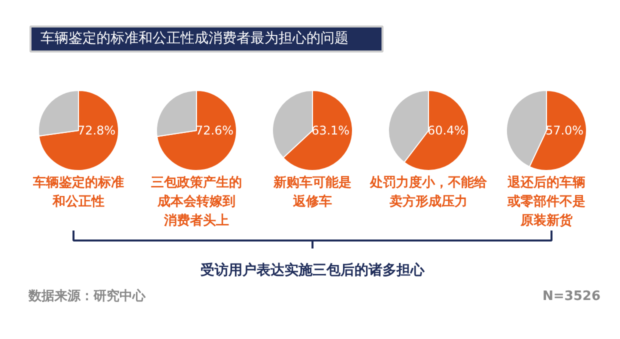 This screenshot has width=620, height=339. What do you see at coordinates (78, 192) in the screenshot?
I see `slice-label: 车辆鉴定的标准和公正性` at bounding box center [78, 192].